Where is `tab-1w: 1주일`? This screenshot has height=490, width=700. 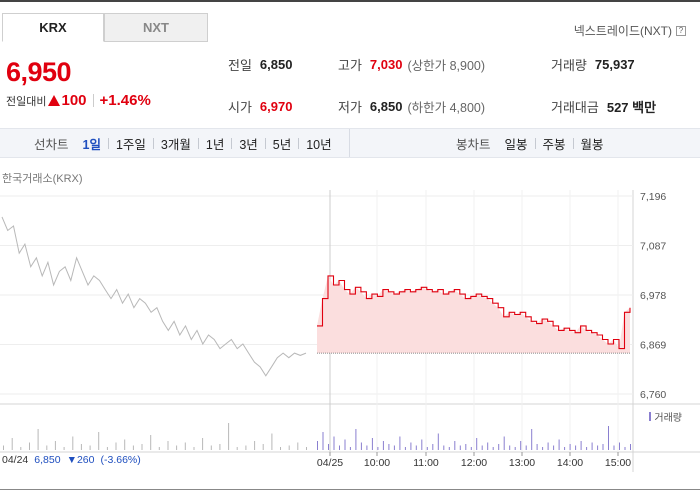 tab-1w: 1주일 is located at coordinates (130, 144).